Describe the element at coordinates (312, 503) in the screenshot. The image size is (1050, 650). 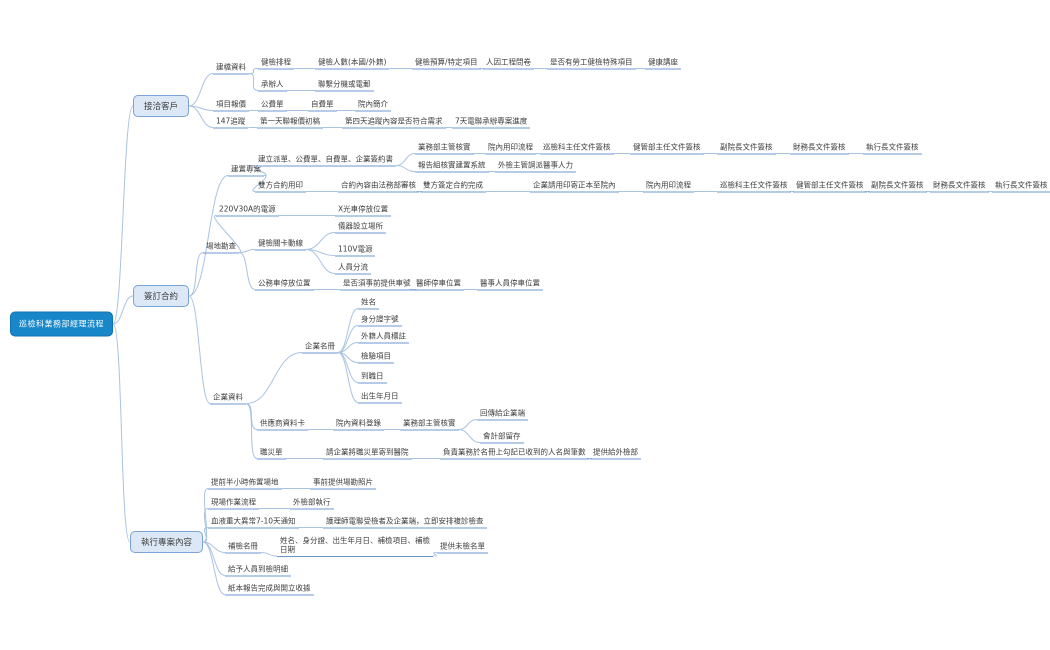
I see `mindmap-node-3-2-1: 外檢部執行` at that location.